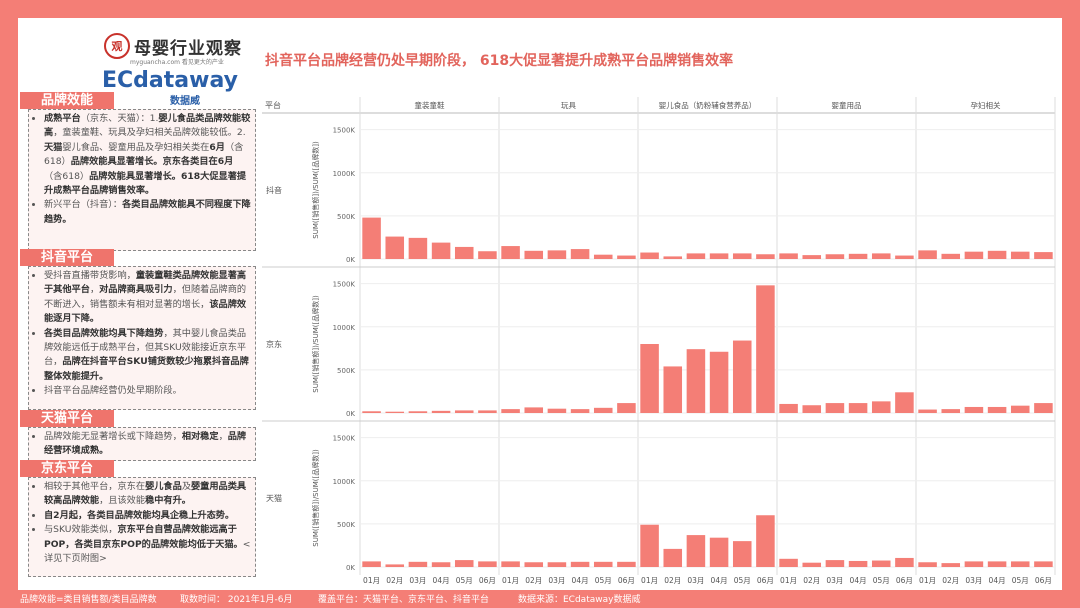  Describe the element at coordinates (152, 162) in the screenshot. I see `bullet-text: 品牌效能具显著增长。京东各类目在6月` at that location.